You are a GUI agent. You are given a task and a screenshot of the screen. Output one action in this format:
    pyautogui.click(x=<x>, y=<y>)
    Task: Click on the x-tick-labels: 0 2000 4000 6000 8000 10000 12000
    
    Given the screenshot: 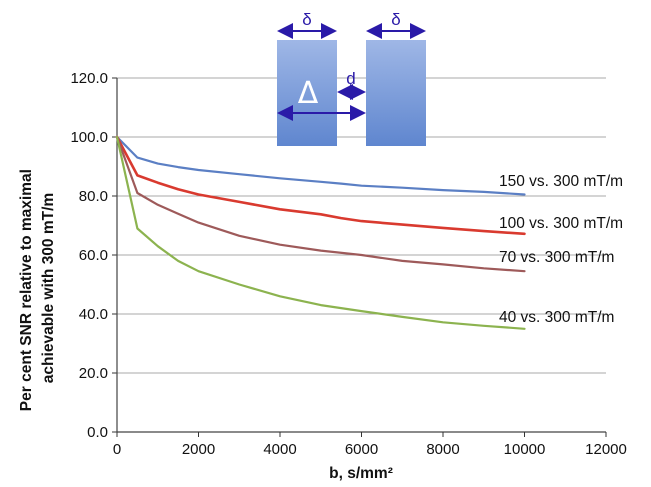 What is the action you would take?
    pyautogui.click(x=370, y=449)
    